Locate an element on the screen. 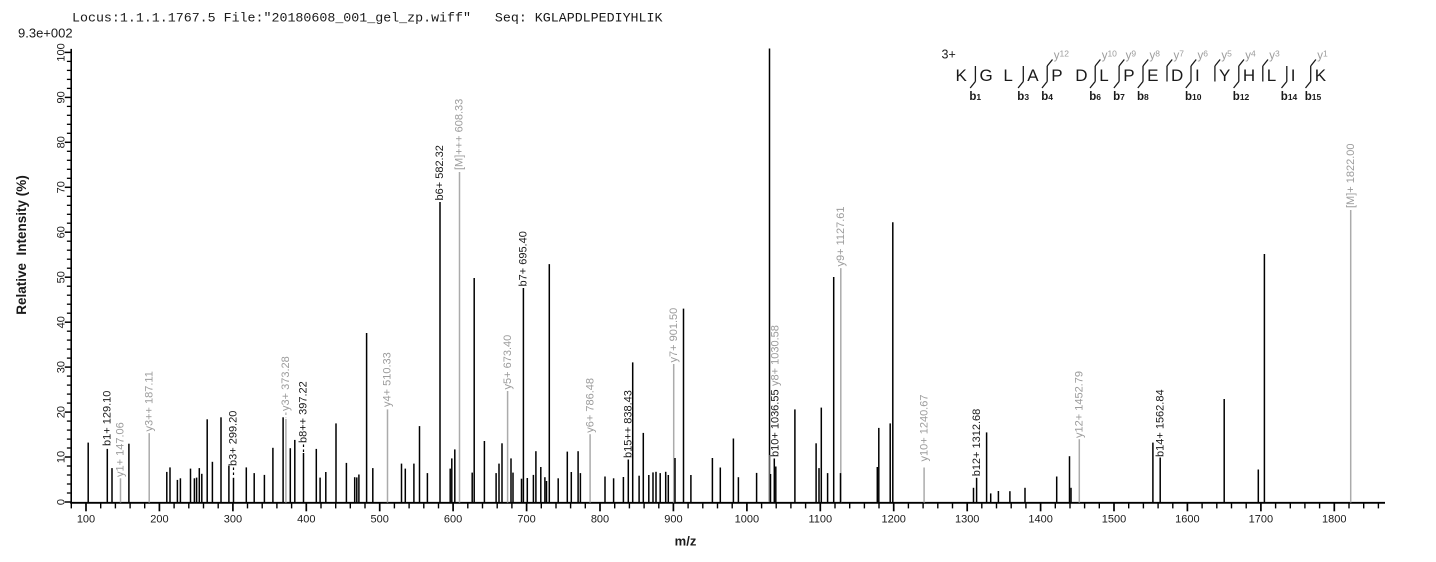 The height and width of the screenshot is (562, 1436). svg-text: 3+ is located at coordinates (949, 55).